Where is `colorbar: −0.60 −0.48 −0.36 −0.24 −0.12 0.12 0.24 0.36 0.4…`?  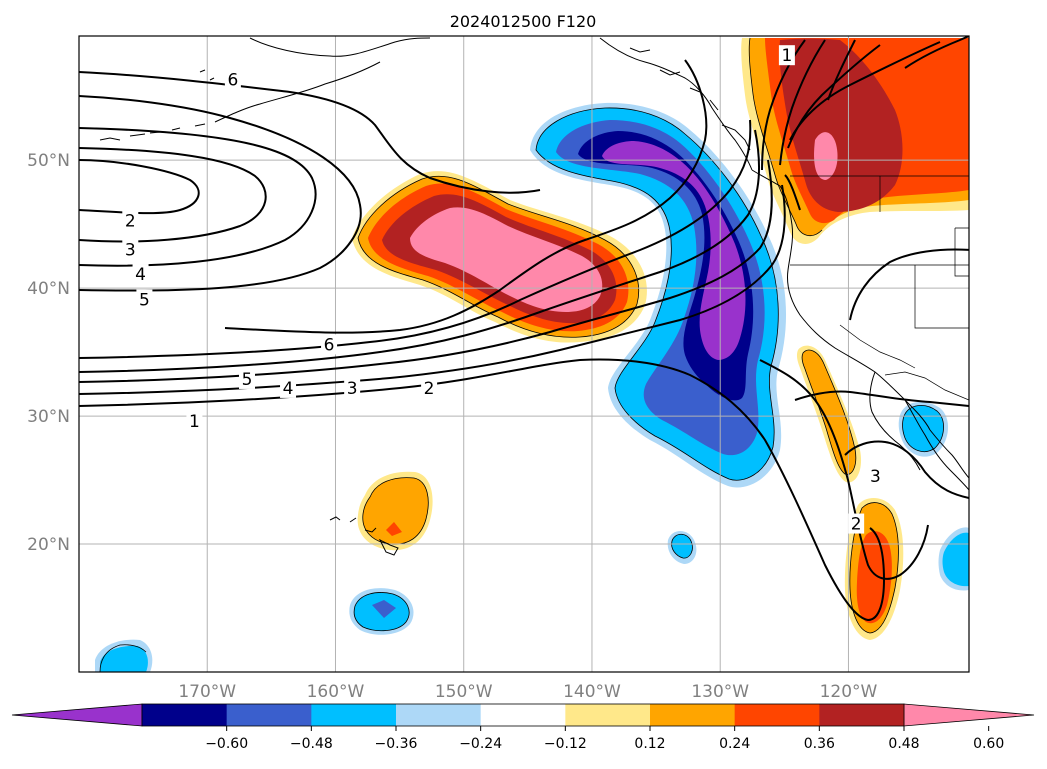 colorbar: −0.60 −0.48 −0.36 −0.24 −0.12 0.12 0.24 0.36 0.4… is located at coordinates (523, 727).